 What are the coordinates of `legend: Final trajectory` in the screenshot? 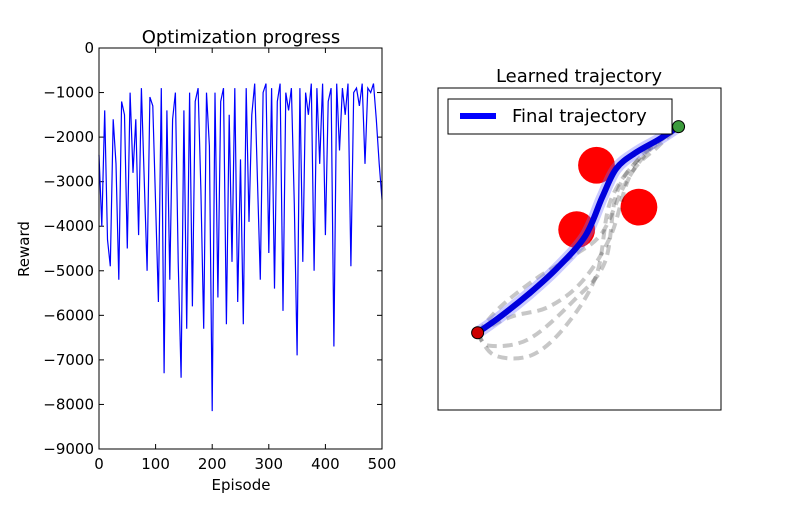 It's located at (560, 116).